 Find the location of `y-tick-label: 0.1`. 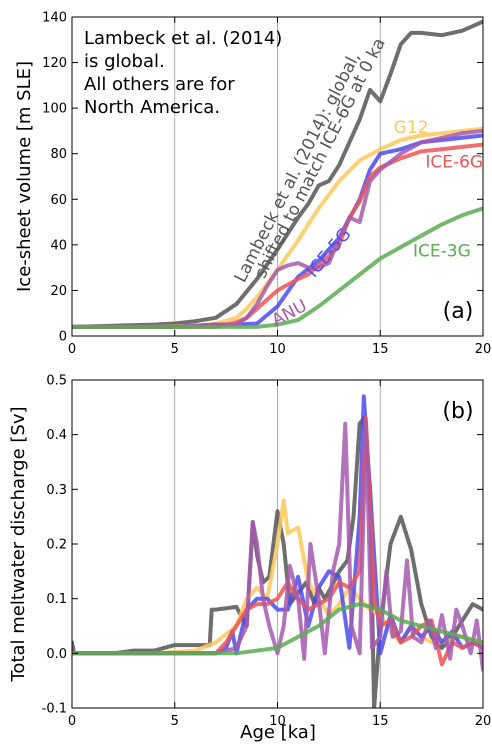

y-tick-label: 0.1 is located at coordinates (56, 599).